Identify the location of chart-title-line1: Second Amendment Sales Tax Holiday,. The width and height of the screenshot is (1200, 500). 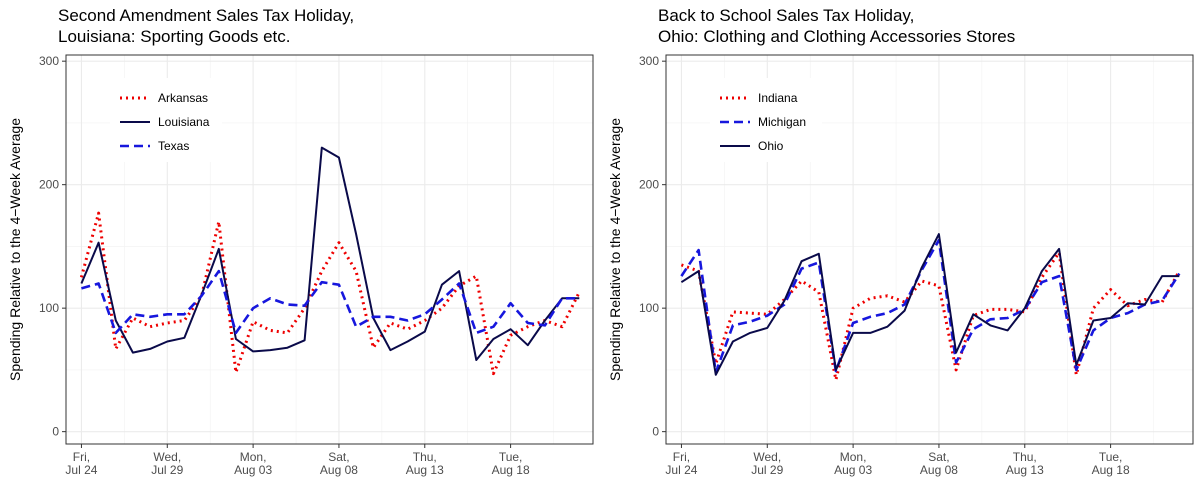
(206, 15).